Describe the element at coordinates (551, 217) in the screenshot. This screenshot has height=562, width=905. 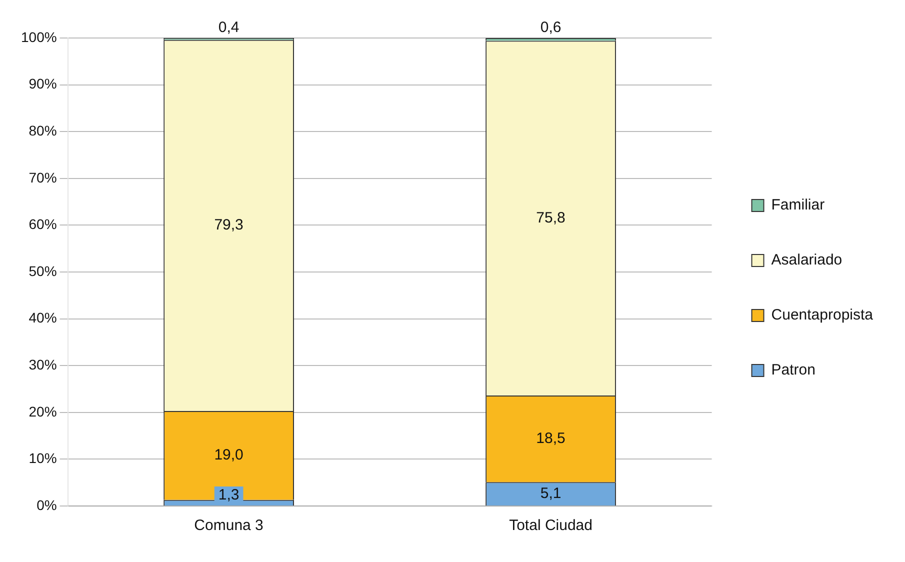
I see `data-label: 75,8` at that location.